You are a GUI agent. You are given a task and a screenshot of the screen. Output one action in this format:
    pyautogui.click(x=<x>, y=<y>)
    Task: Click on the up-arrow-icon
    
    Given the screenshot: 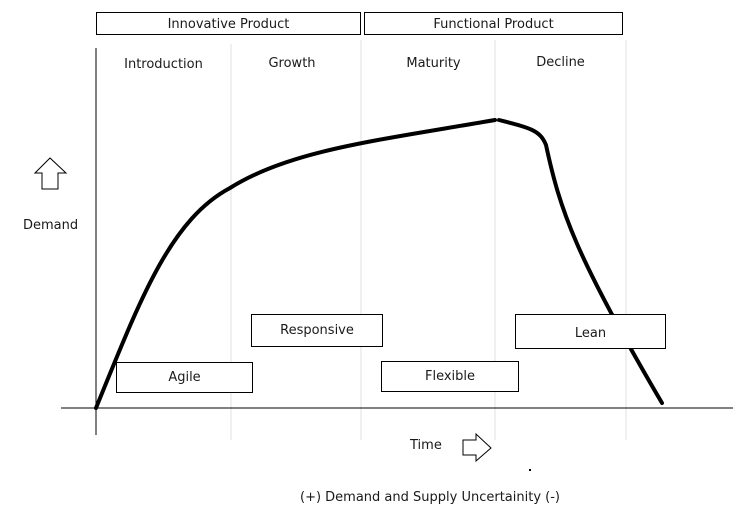 What is the action you would take?
    pyautogui.click(x=50, y=173)
    